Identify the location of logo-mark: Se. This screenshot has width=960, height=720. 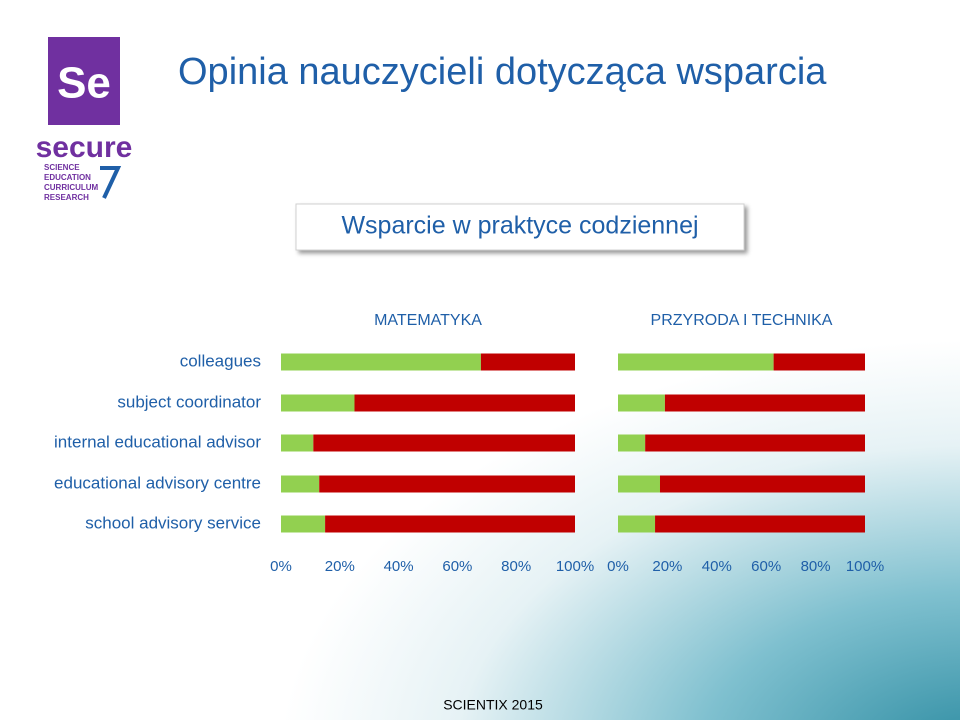
(84, 83).